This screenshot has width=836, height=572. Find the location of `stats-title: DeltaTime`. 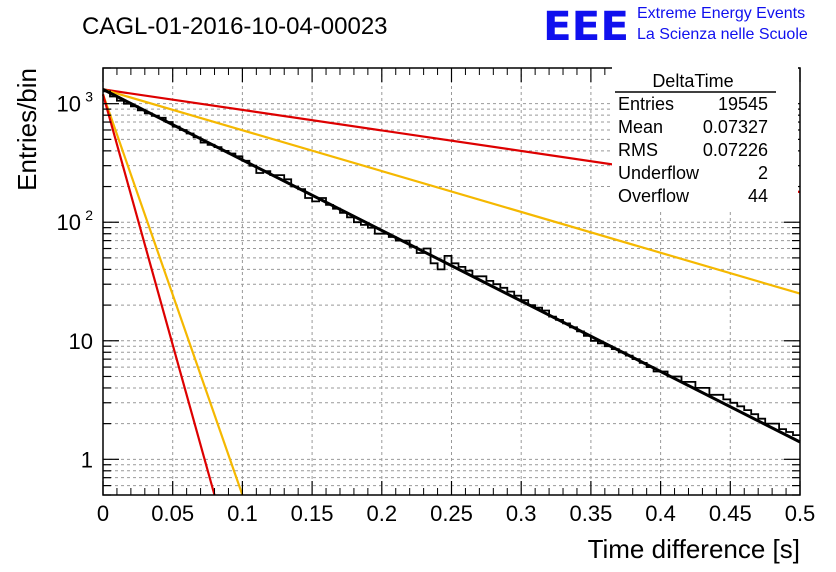

stats-title: DeltaTime is located at coordinates (692, 81).